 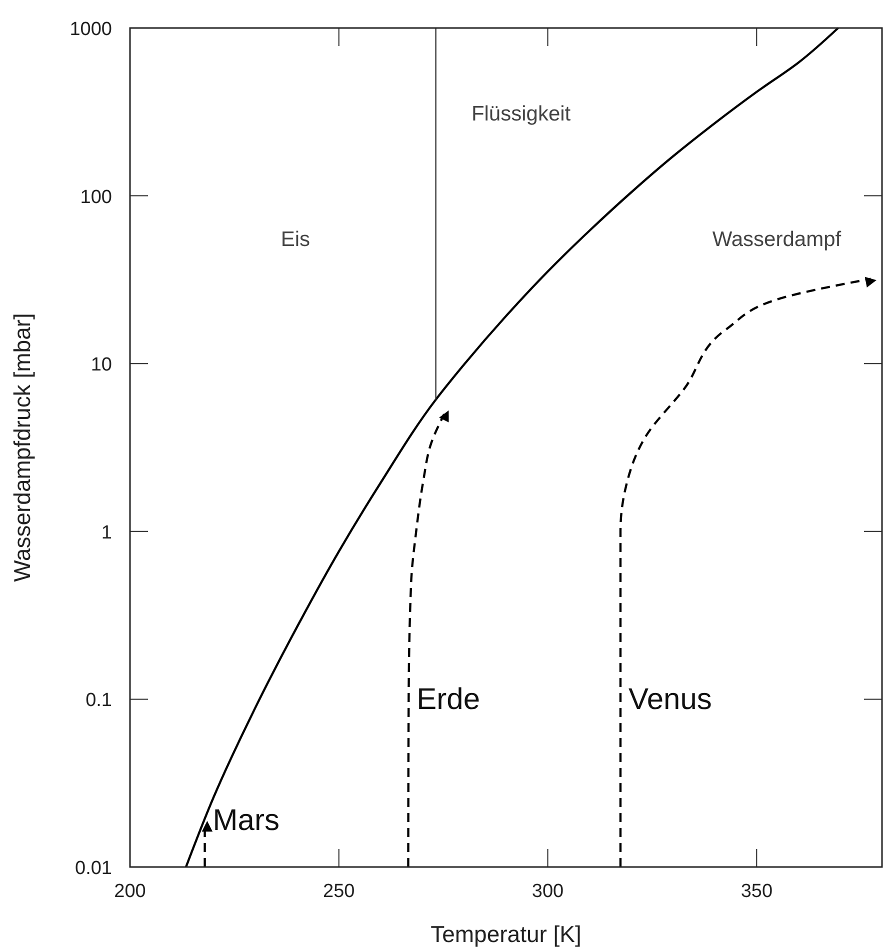 What do you see at coordinates (22, 447) in the screenshot?
I see `y-axis-title: Wasserdampfdruck [mbar]` at bounding box center [22, 447].